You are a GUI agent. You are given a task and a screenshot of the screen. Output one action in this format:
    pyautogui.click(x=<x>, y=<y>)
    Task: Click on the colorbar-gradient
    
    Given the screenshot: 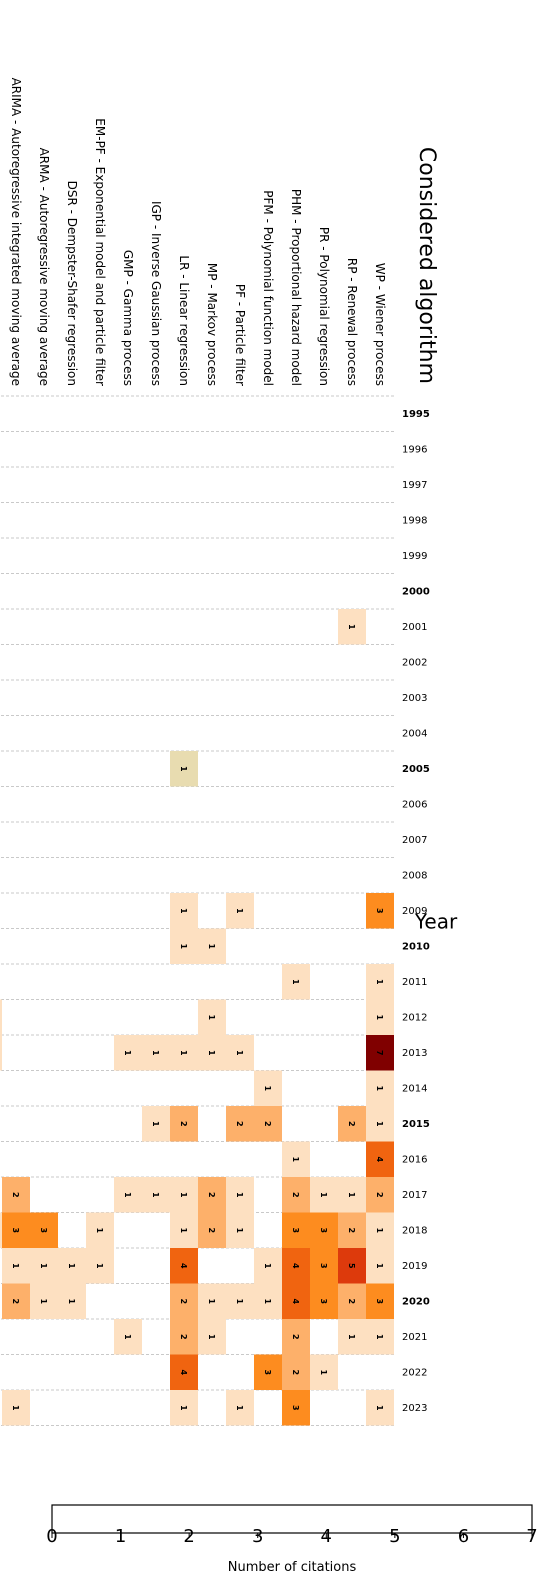 What is the action you would take?
    pyautogui.click(x=292, y=1519)
    